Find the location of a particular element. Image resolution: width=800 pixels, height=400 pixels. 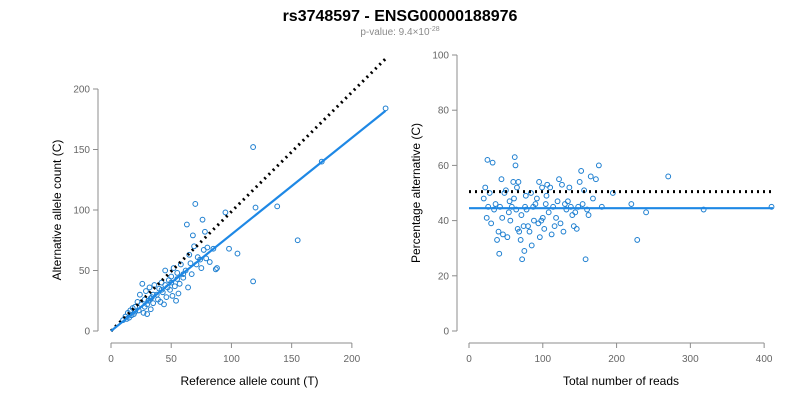

y-tick-label: 50 is located at coordinates (85, 271).